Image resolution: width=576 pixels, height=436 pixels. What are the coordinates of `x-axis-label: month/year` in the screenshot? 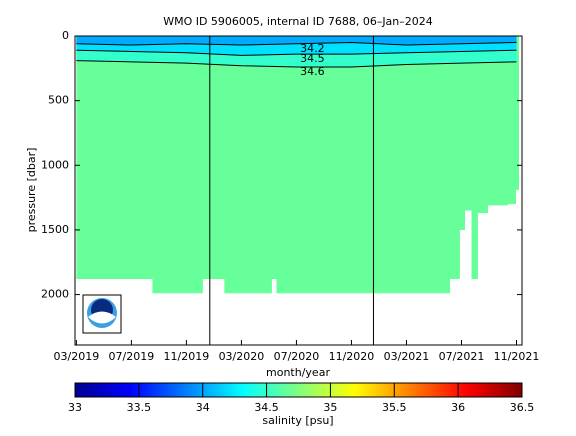 It's located at (298, 372).